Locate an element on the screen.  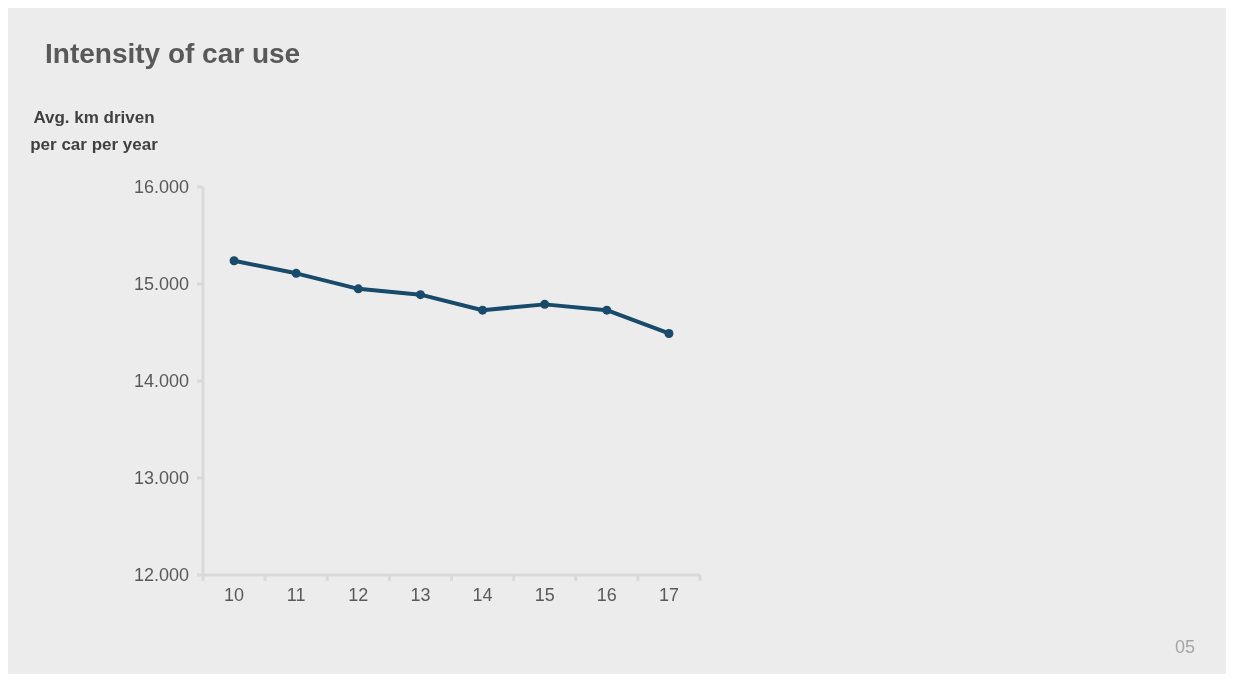
y-tick-label: 12.000 is located at coordinates (161, 575).